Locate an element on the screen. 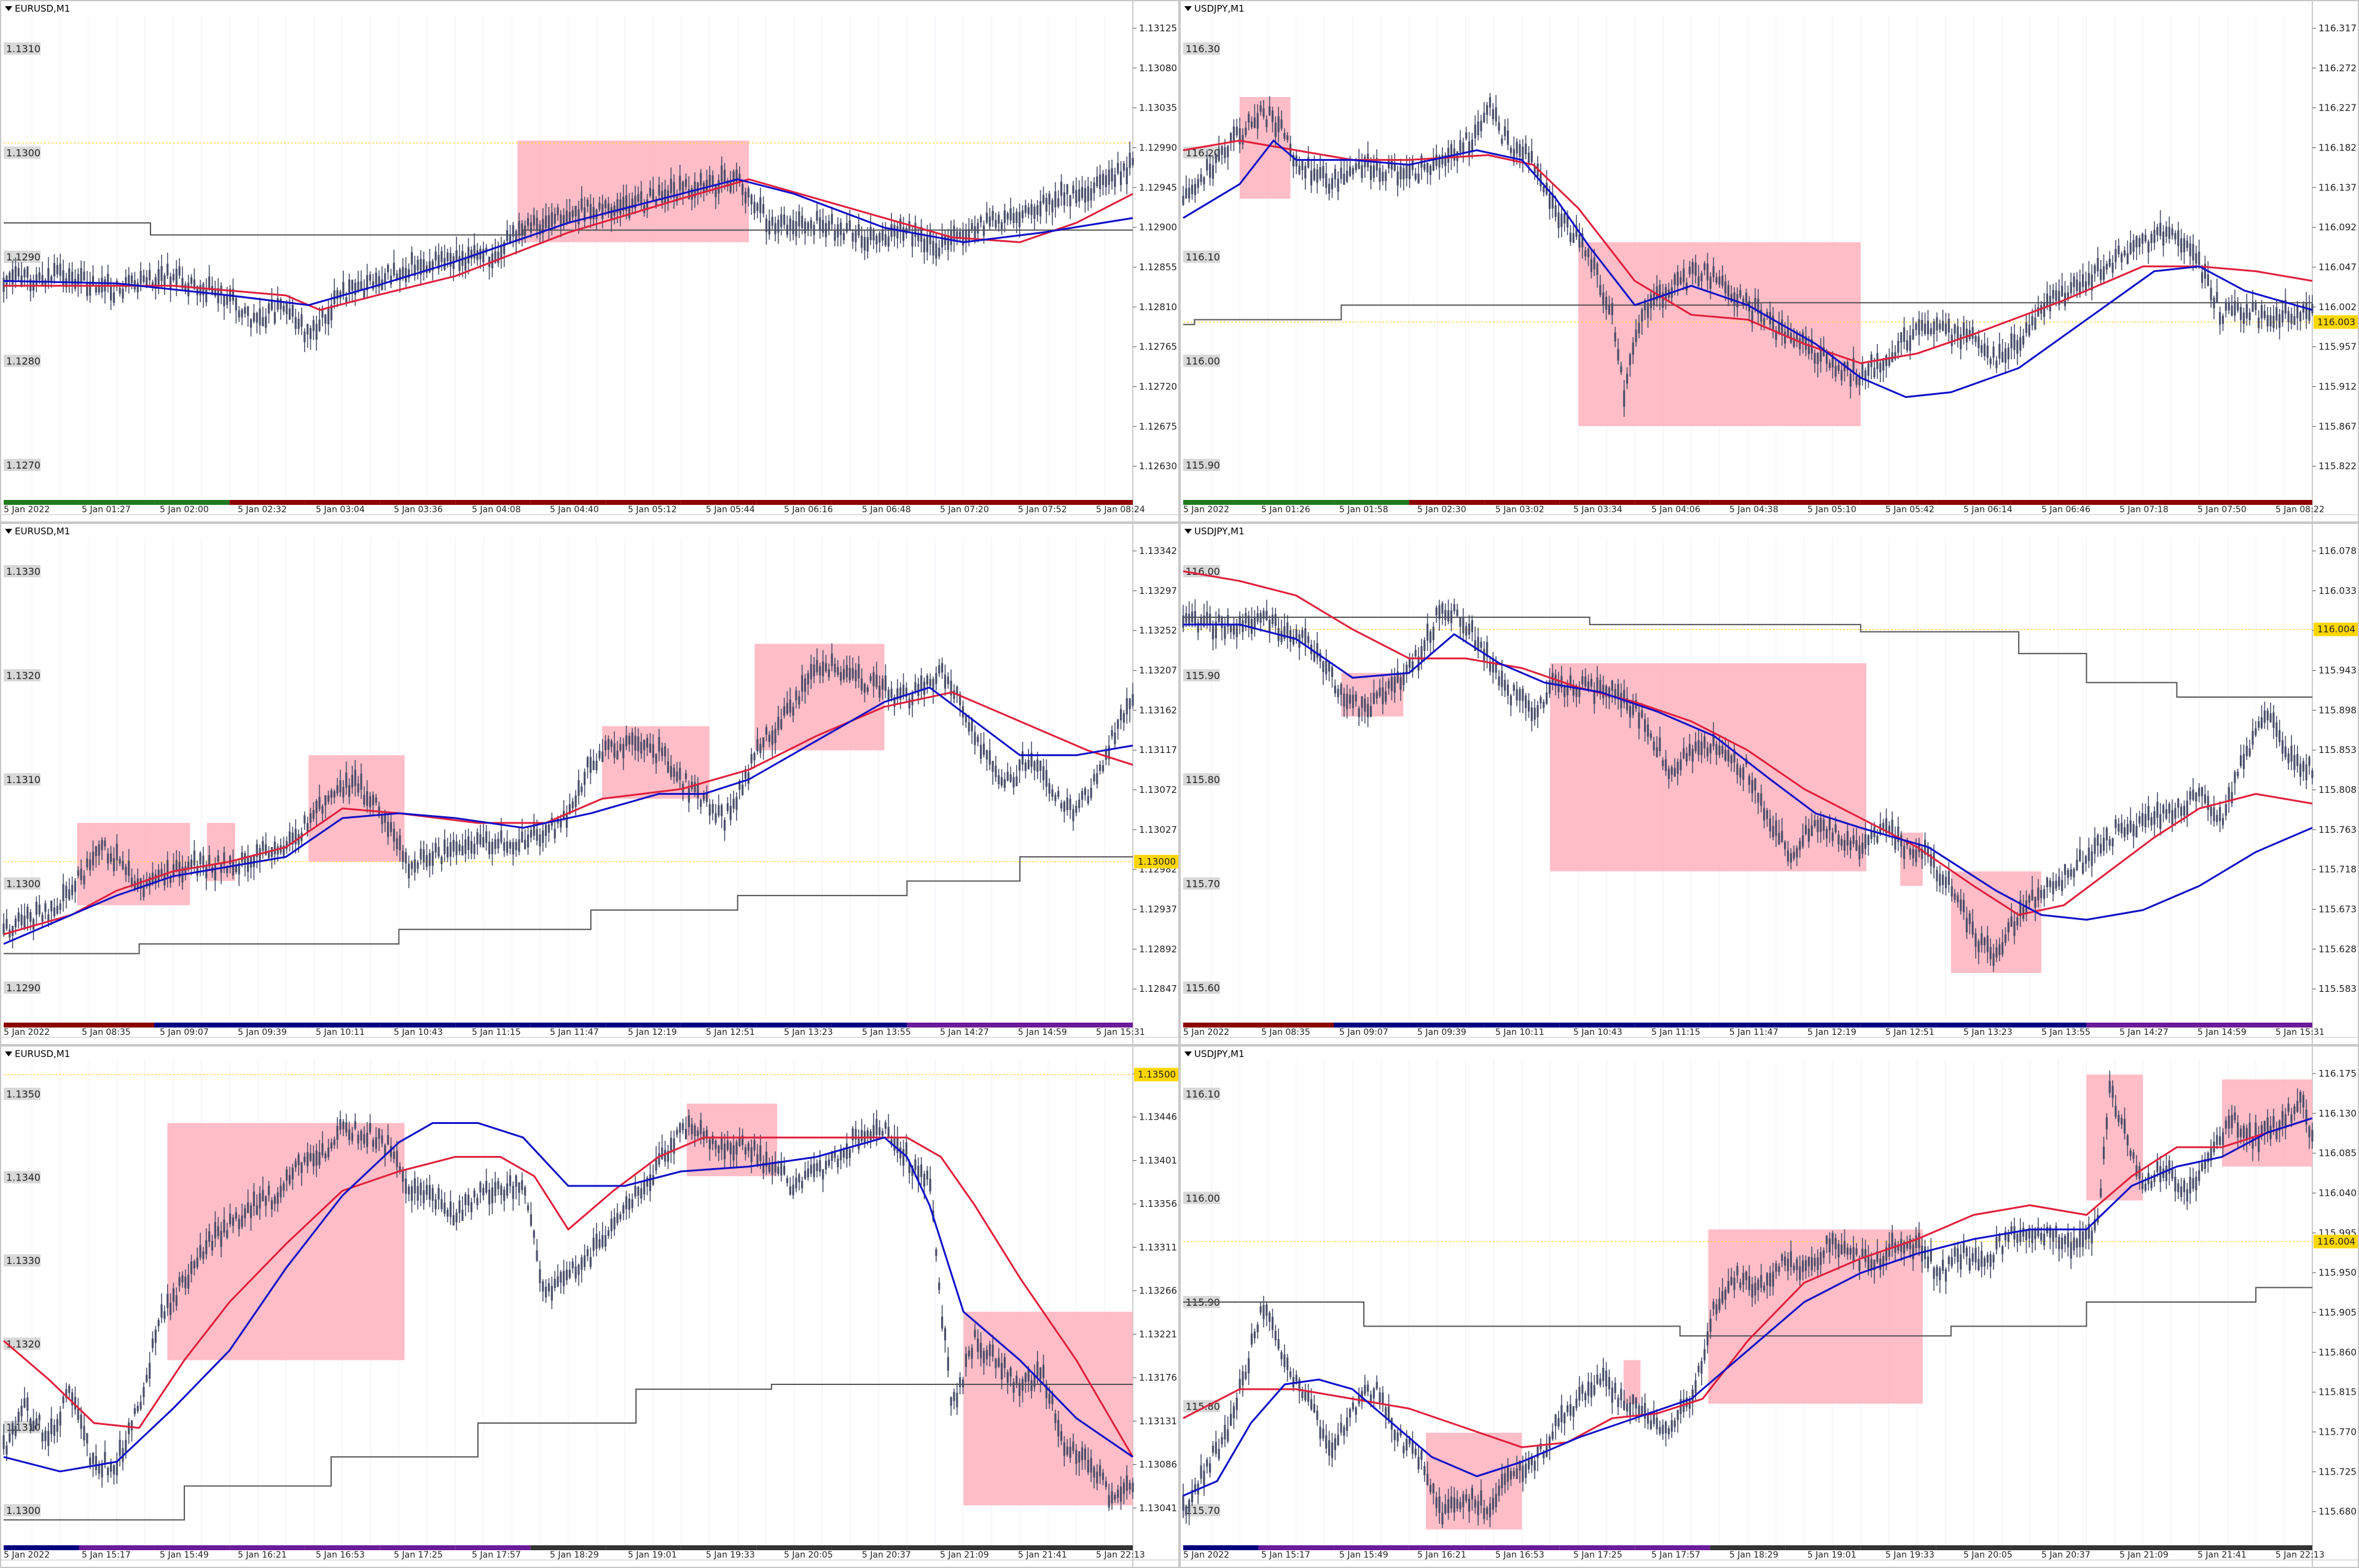 The image size is (2359, 1568). fast-moving-average is located at coordinates (1748, 269).